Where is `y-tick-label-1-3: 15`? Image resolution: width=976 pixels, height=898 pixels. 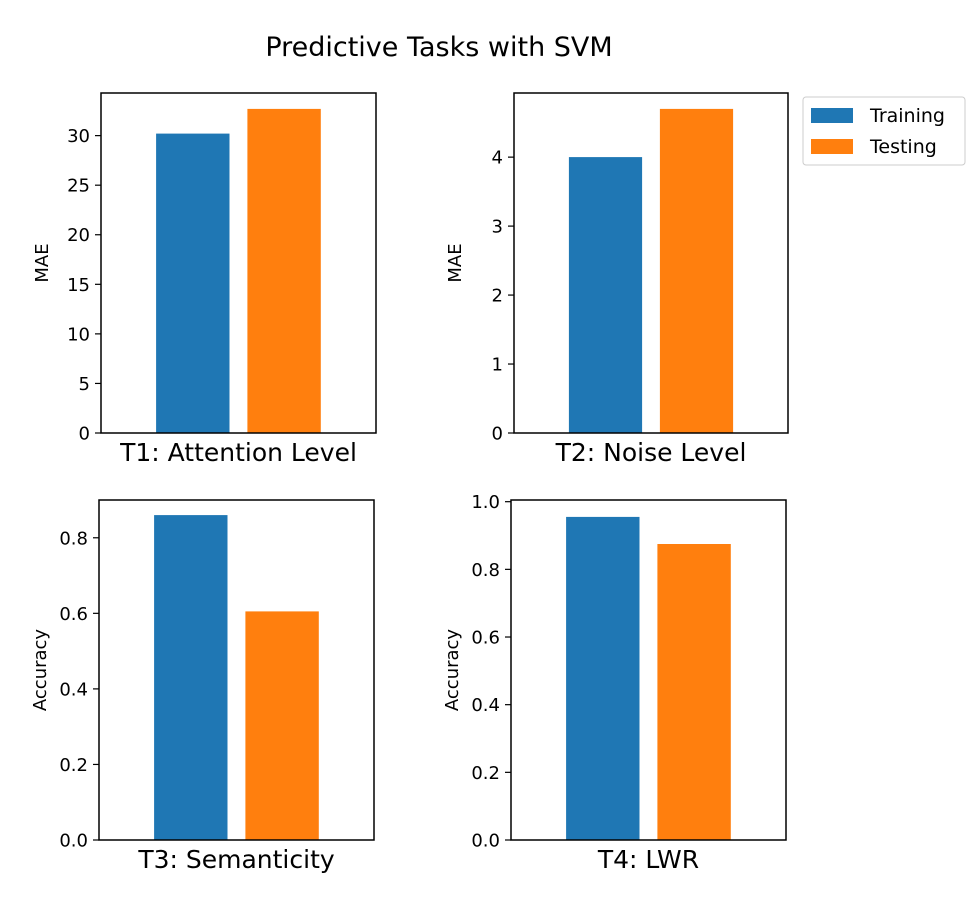 y-tick-label-1-3: 15 is located at coordinates (78, 285).